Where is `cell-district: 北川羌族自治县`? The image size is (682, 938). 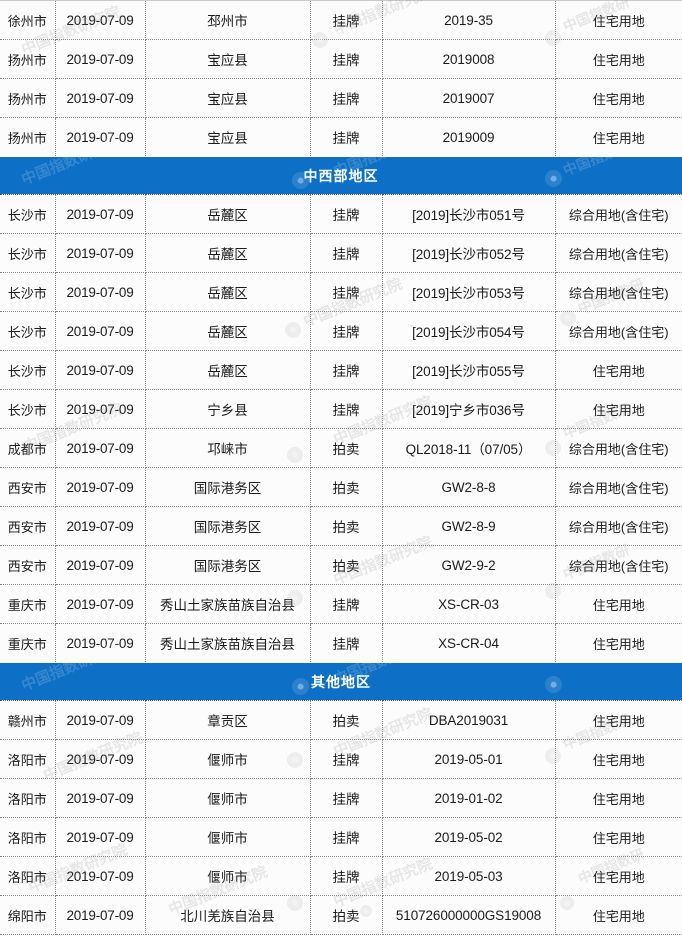 cell-district: 北川羌族自治县 is located at coordinates (228, 915).